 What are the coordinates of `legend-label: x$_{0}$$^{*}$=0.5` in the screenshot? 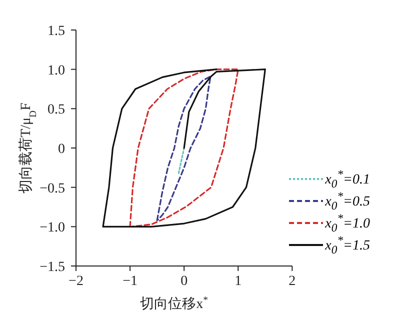 It's located at (347, 201).